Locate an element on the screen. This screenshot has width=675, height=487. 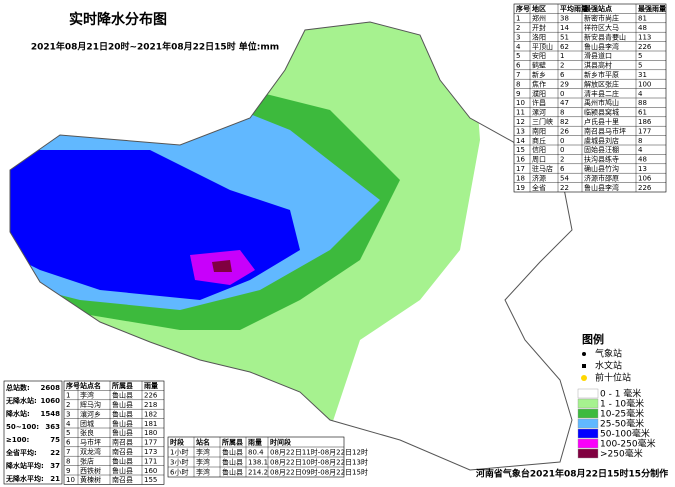
cell: 固始县汪棚 is located at coordinates (601, 149).